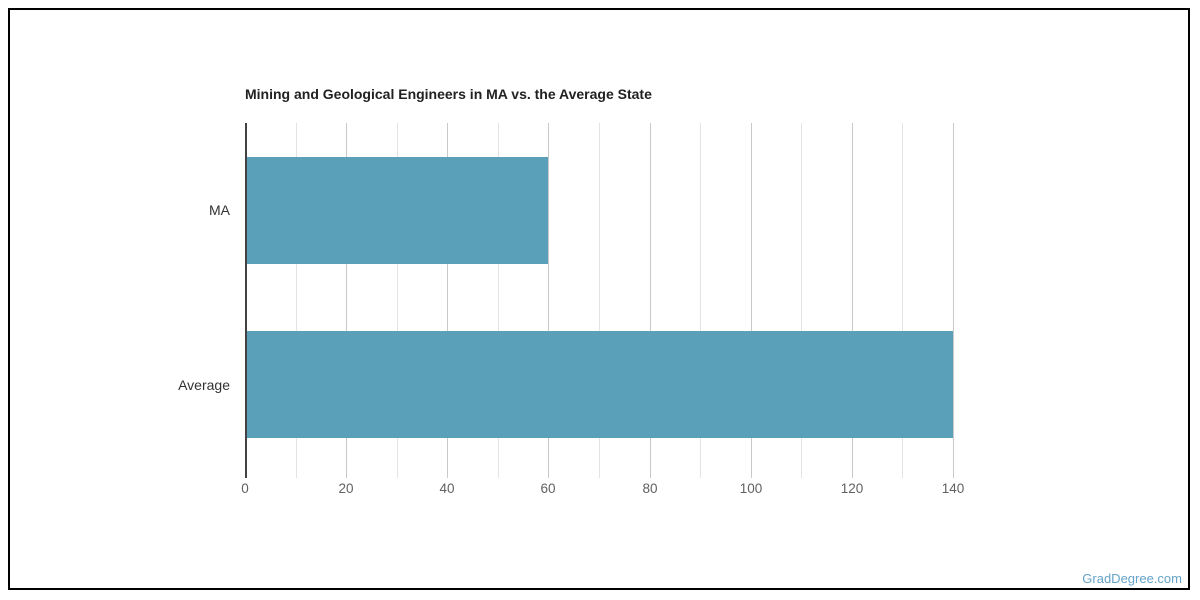 This screenshot has width=1200, height=600. Describe the element at coordinates (219, 210) in the screenshot. I see `y-axis-label-ma: MA` at that location.